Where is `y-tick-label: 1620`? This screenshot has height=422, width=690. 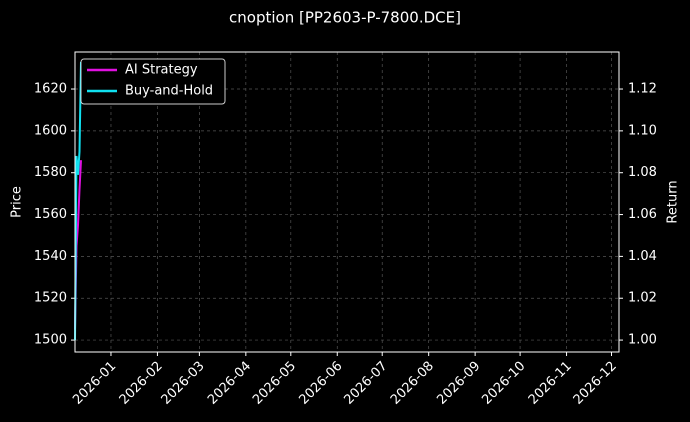
y-tick-label: 1620 is located at coordinates (50, 89).